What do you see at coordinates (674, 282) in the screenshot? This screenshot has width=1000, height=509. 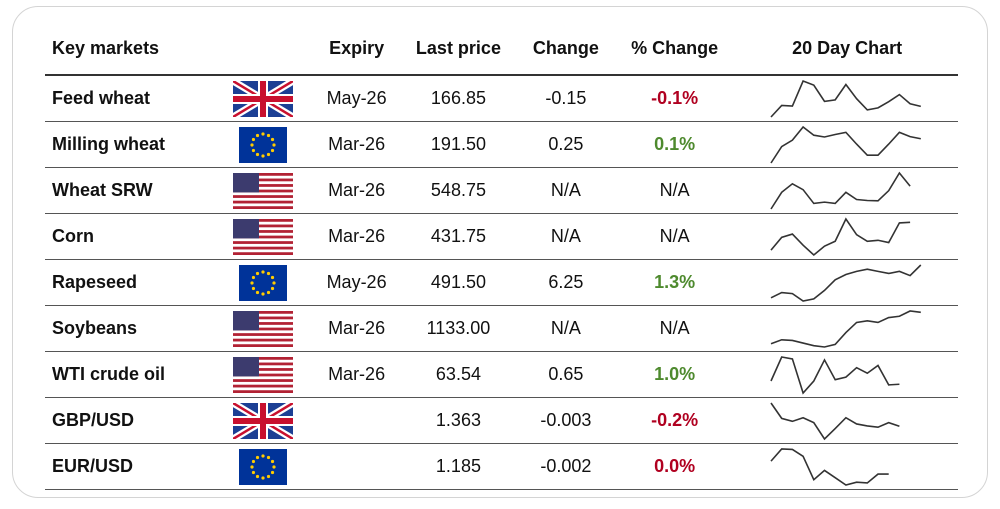 I see `pct-change: 1.3%` at bounding box center [674, 282].